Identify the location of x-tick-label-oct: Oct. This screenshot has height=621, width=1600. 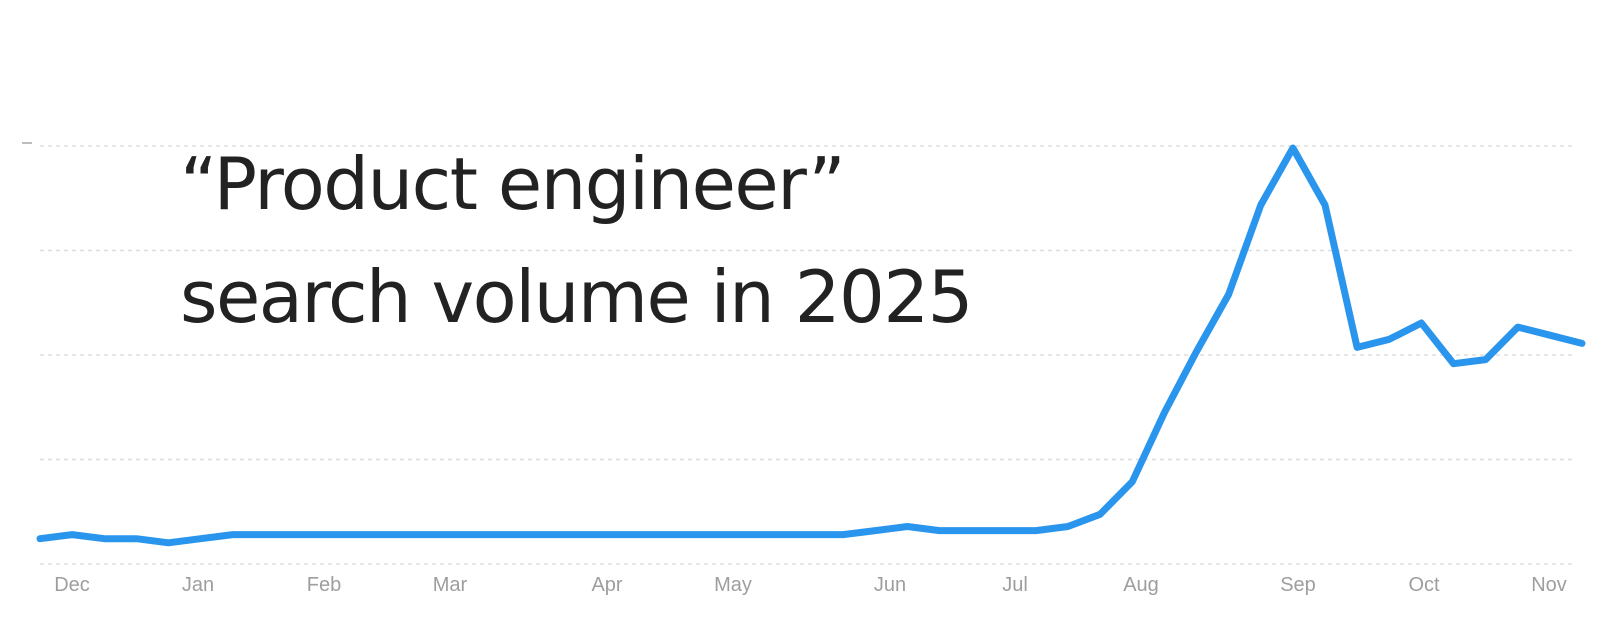
(1424, 585).